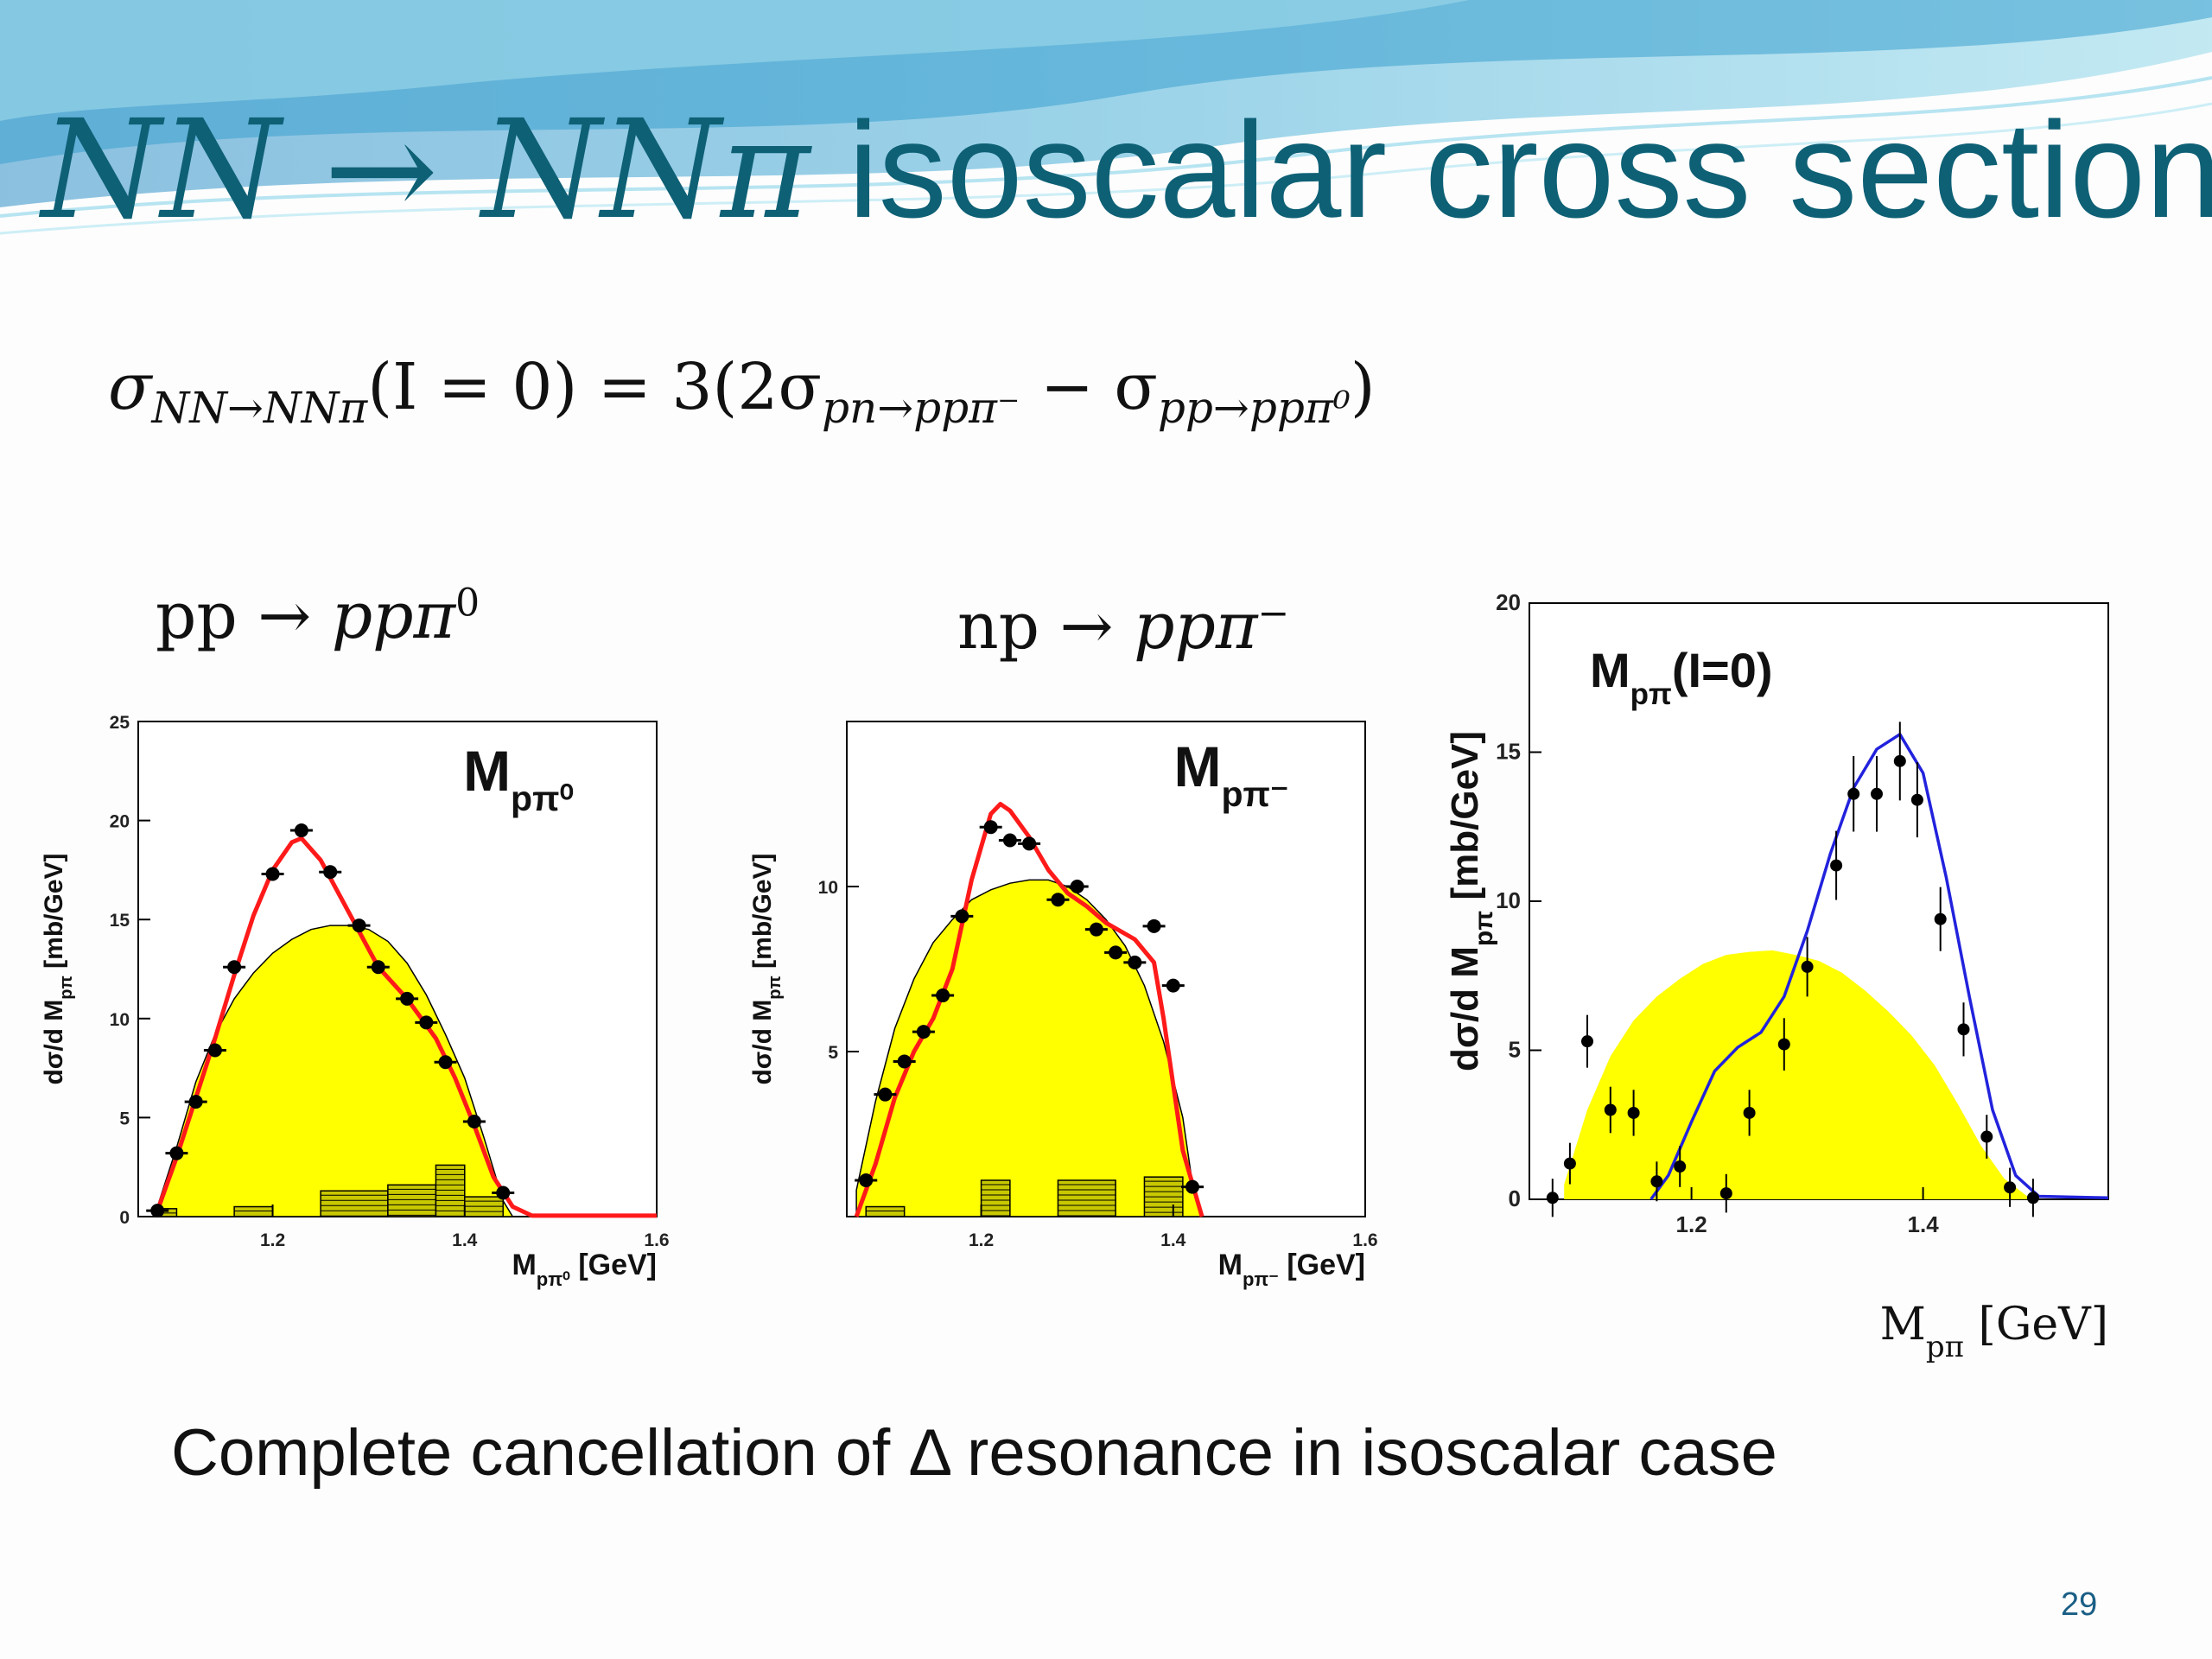 The image size is (2212, 1659). I want to click on process2-base: np →, so click(1046, 626).